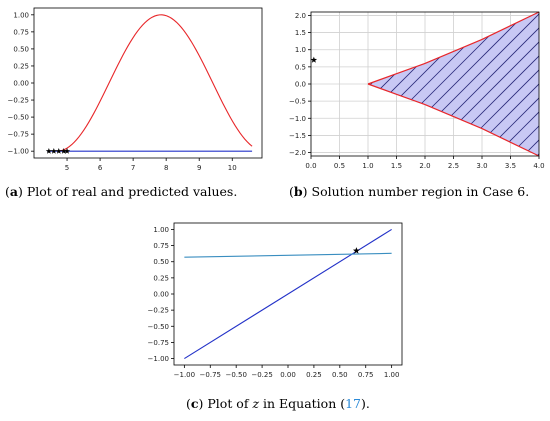 The image size is (550, 421). Describe the element at coordinates (297, 102) in the screenshot. I see `y-tick-label: −0.5` at that location.